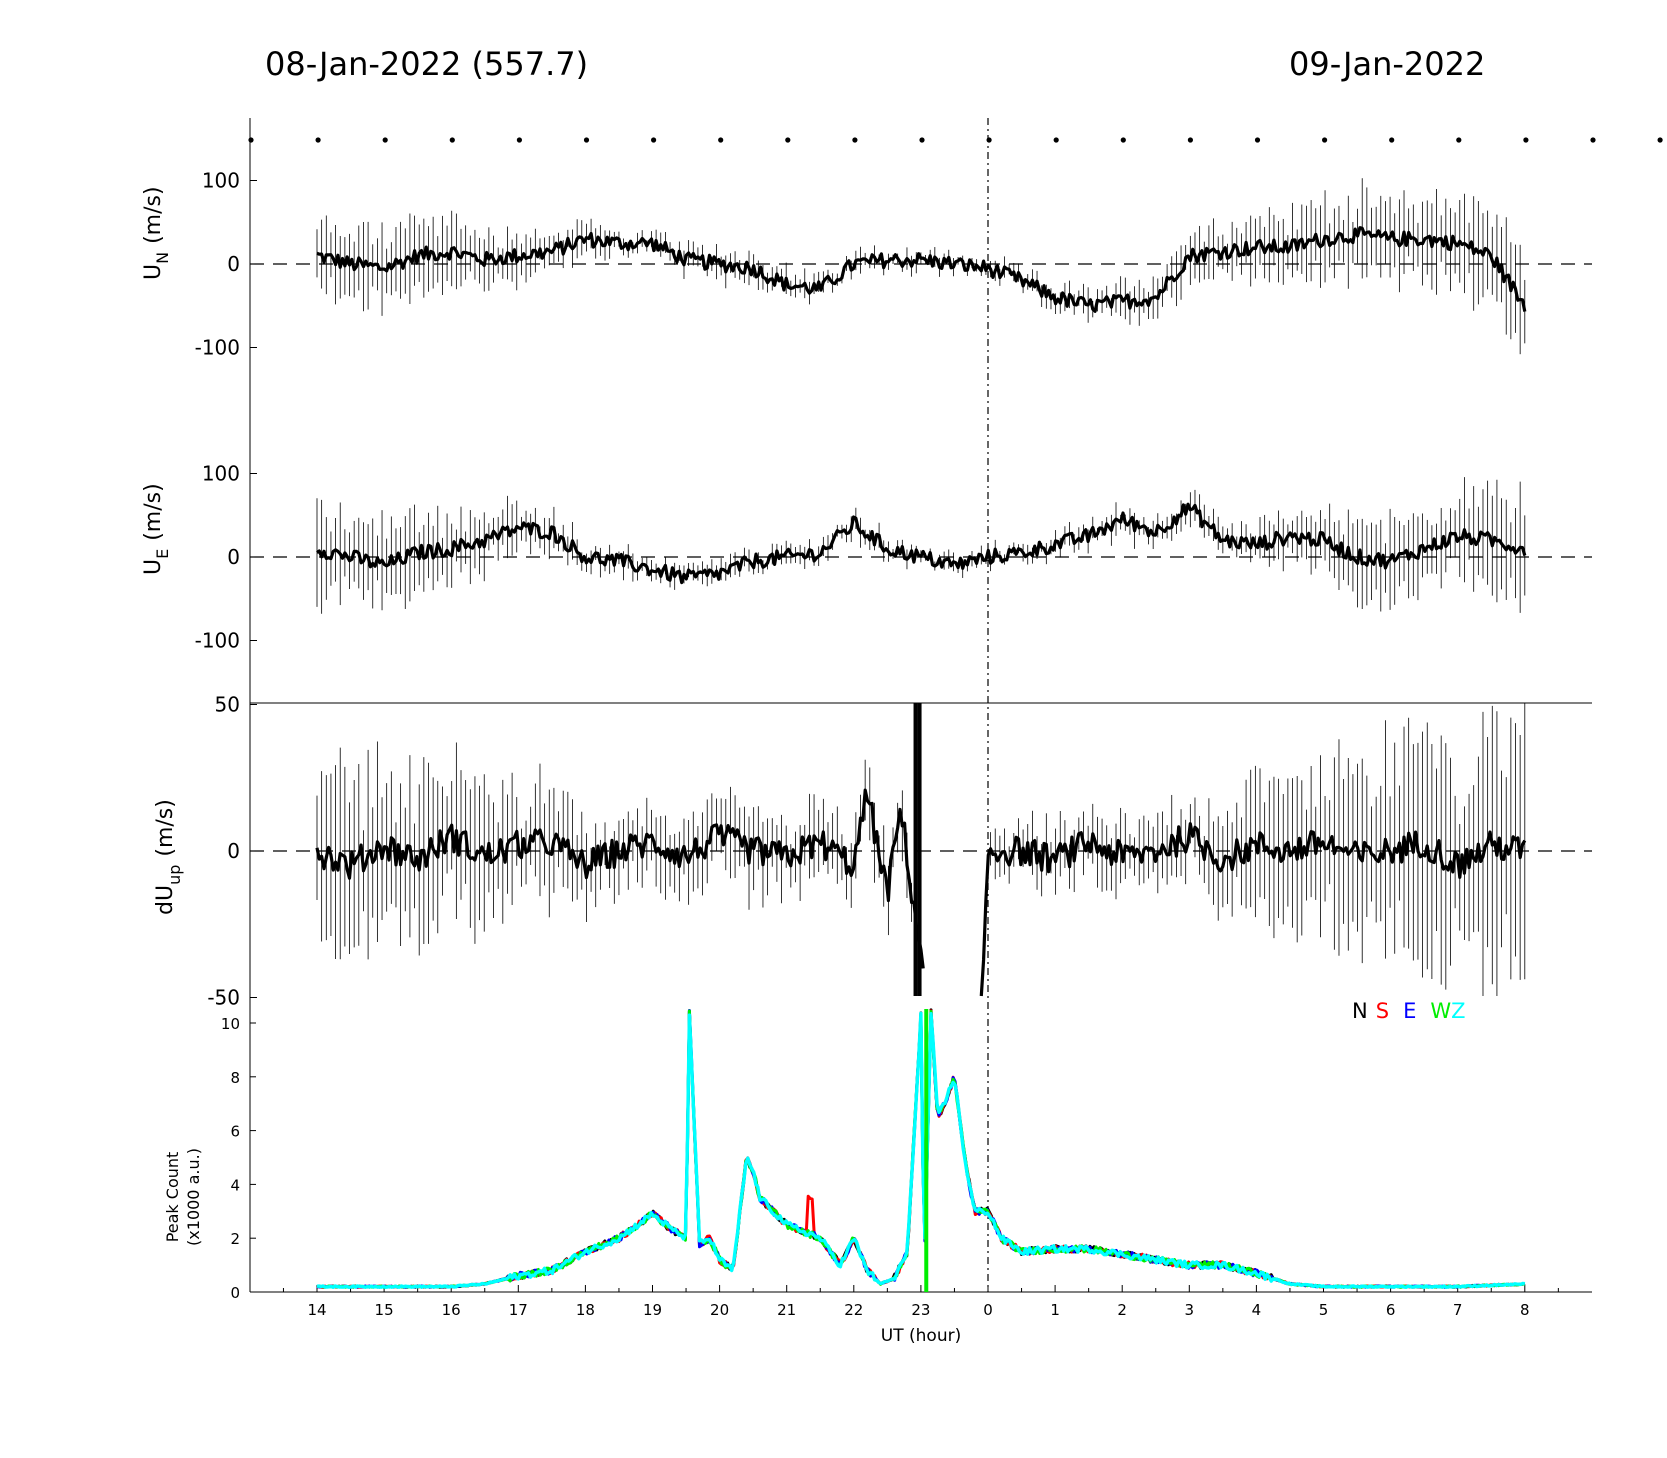 Image resolution: width=1667 pixels, height=1458 pixels. What do you see at coordinates (853, 1310) in the screenshot?
I see `x-tick-label: 22` at bounding box center [853, 1310].